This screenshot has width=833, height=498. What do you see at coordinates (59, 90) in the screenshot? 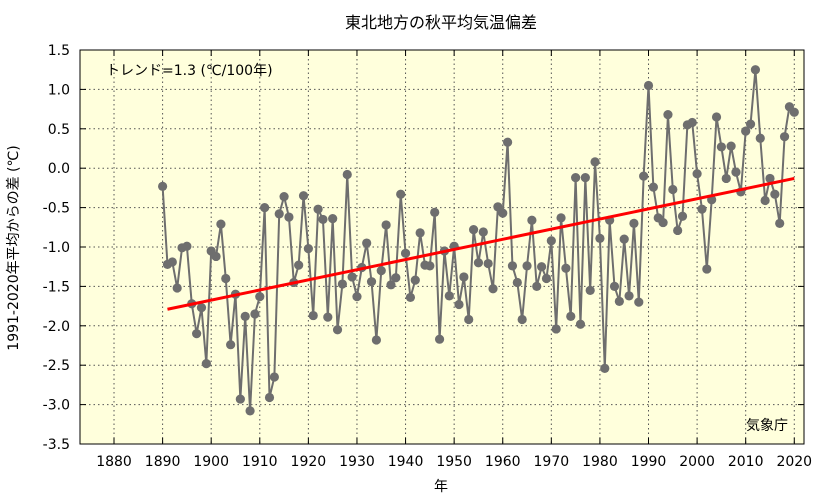
I see `y-tick-label: 1.0` at bounding box center [59, 90].